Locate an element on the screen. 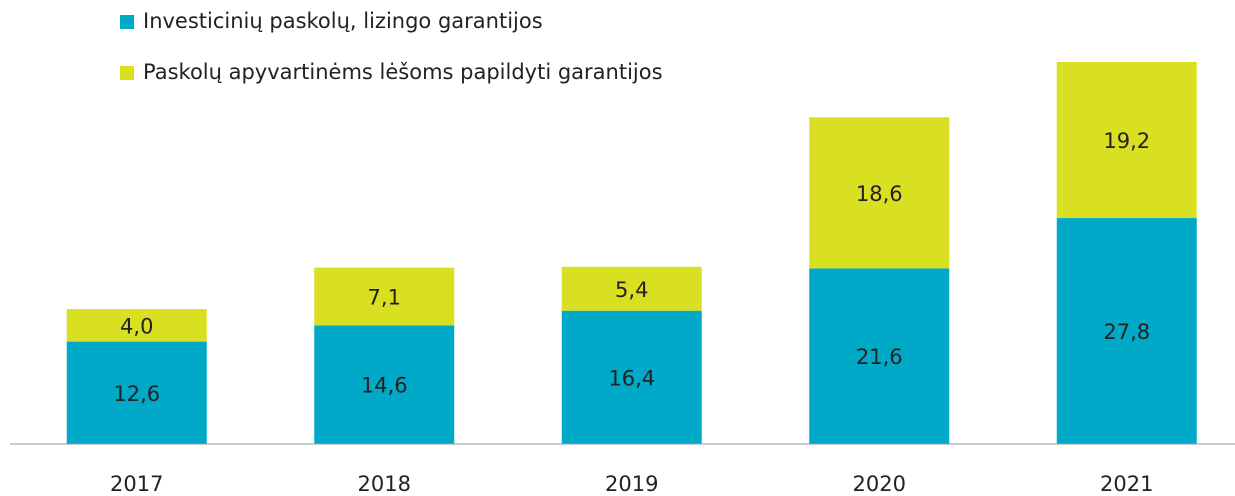  data-label: 16,4 is located at coordinates (631, 378).